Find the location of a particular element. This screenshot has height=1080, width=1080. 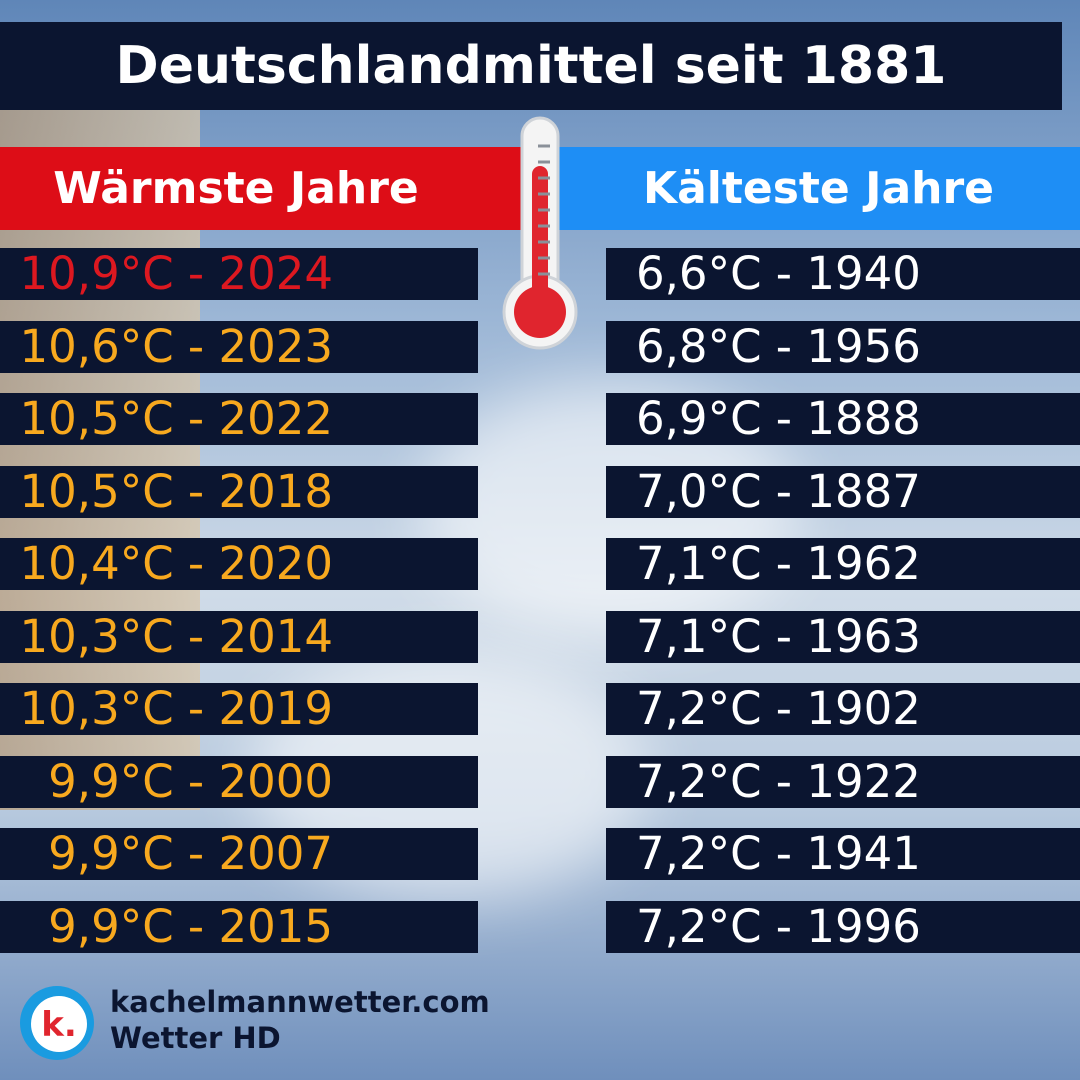

svg-text: k. is located at coordinates (59, 1025).